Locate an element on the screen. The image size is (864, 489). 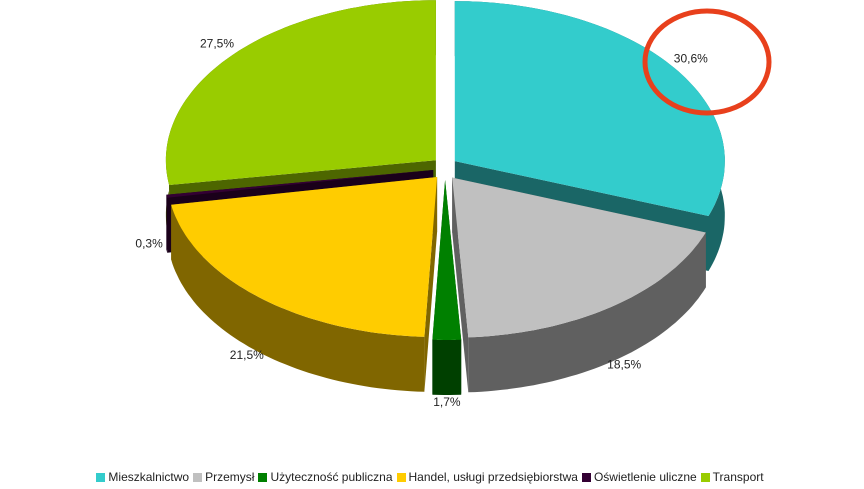
legend-item: Mieszkalnictwo is located at coordinates (142, 477).